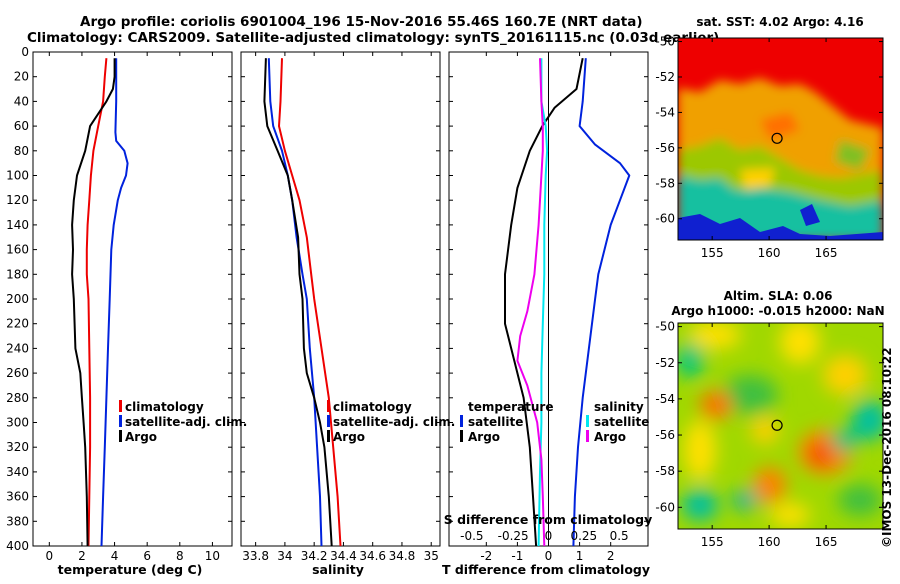  Describe the element at coordinates (394, 422) in the screenshot. I see `salinity-legend-satellite: satellite-adj. clim.` at that location.